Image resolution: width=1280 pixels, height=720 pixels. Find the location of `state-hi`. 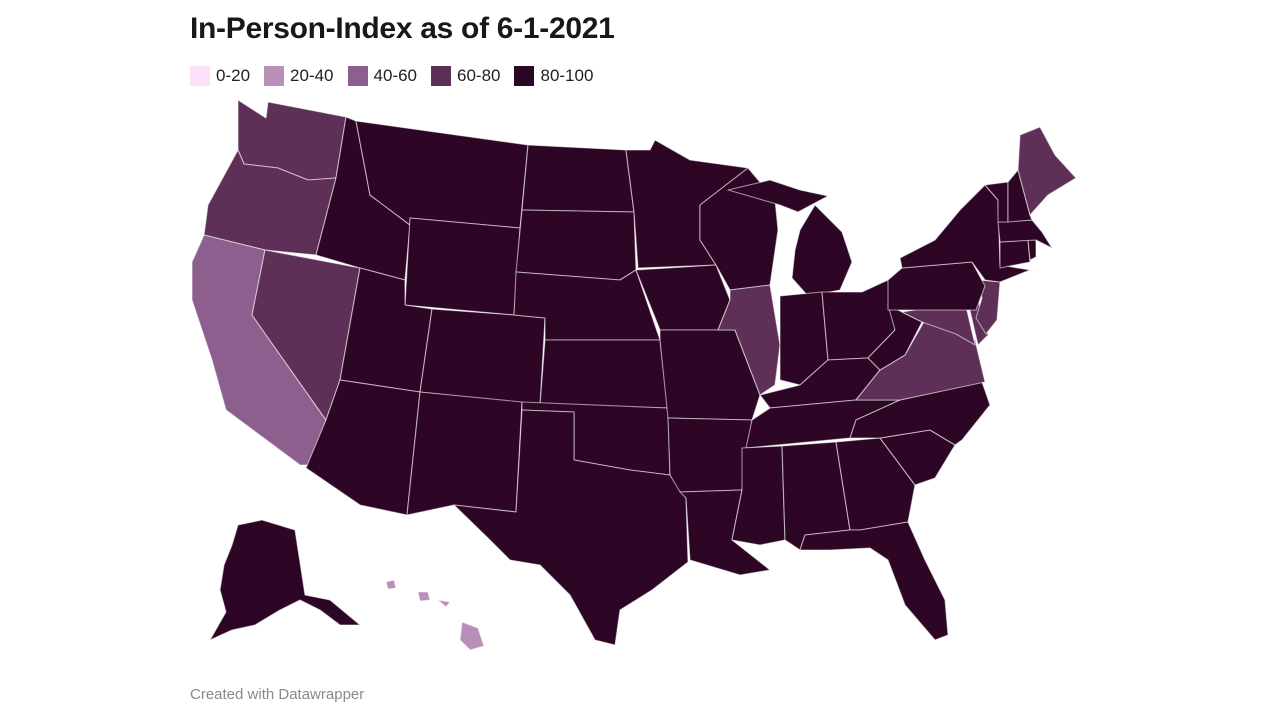

state-hi is located at coordinates (435, 615).